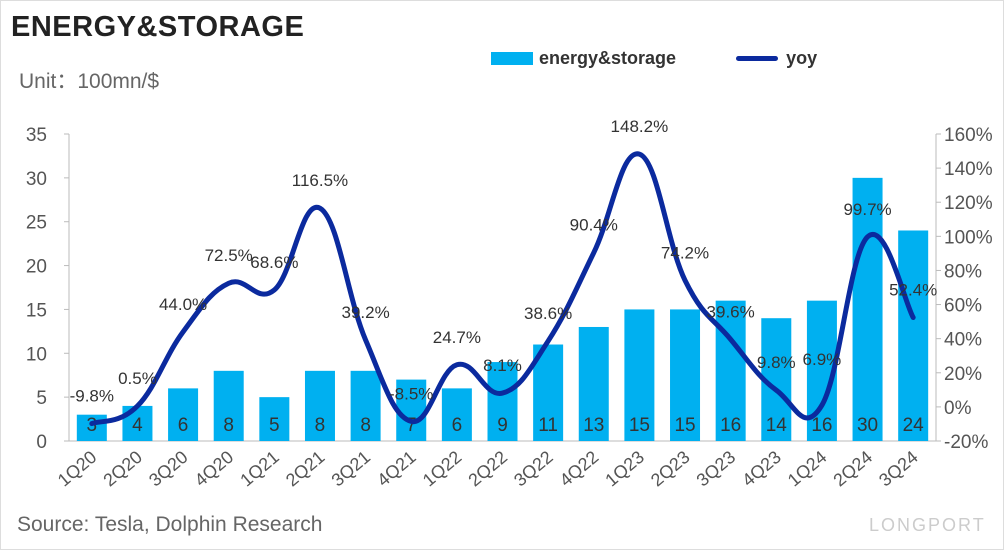  I want to click on x-tick-label: 3Q22, so click(533, 469).